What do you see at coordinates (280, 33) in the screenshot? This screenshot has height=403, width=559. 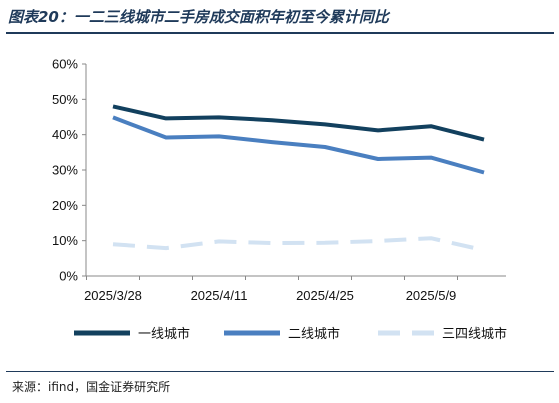 I see `title-divider` at bounding box center [280, 33].